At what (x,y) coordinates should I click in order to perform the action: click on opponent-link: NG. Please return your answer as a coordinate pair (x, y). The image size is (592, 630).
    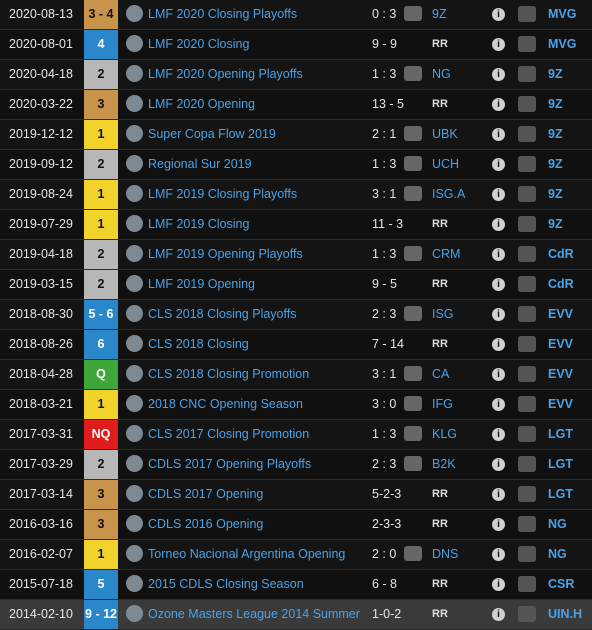
    Looking at the image, I should click on (441, 74).